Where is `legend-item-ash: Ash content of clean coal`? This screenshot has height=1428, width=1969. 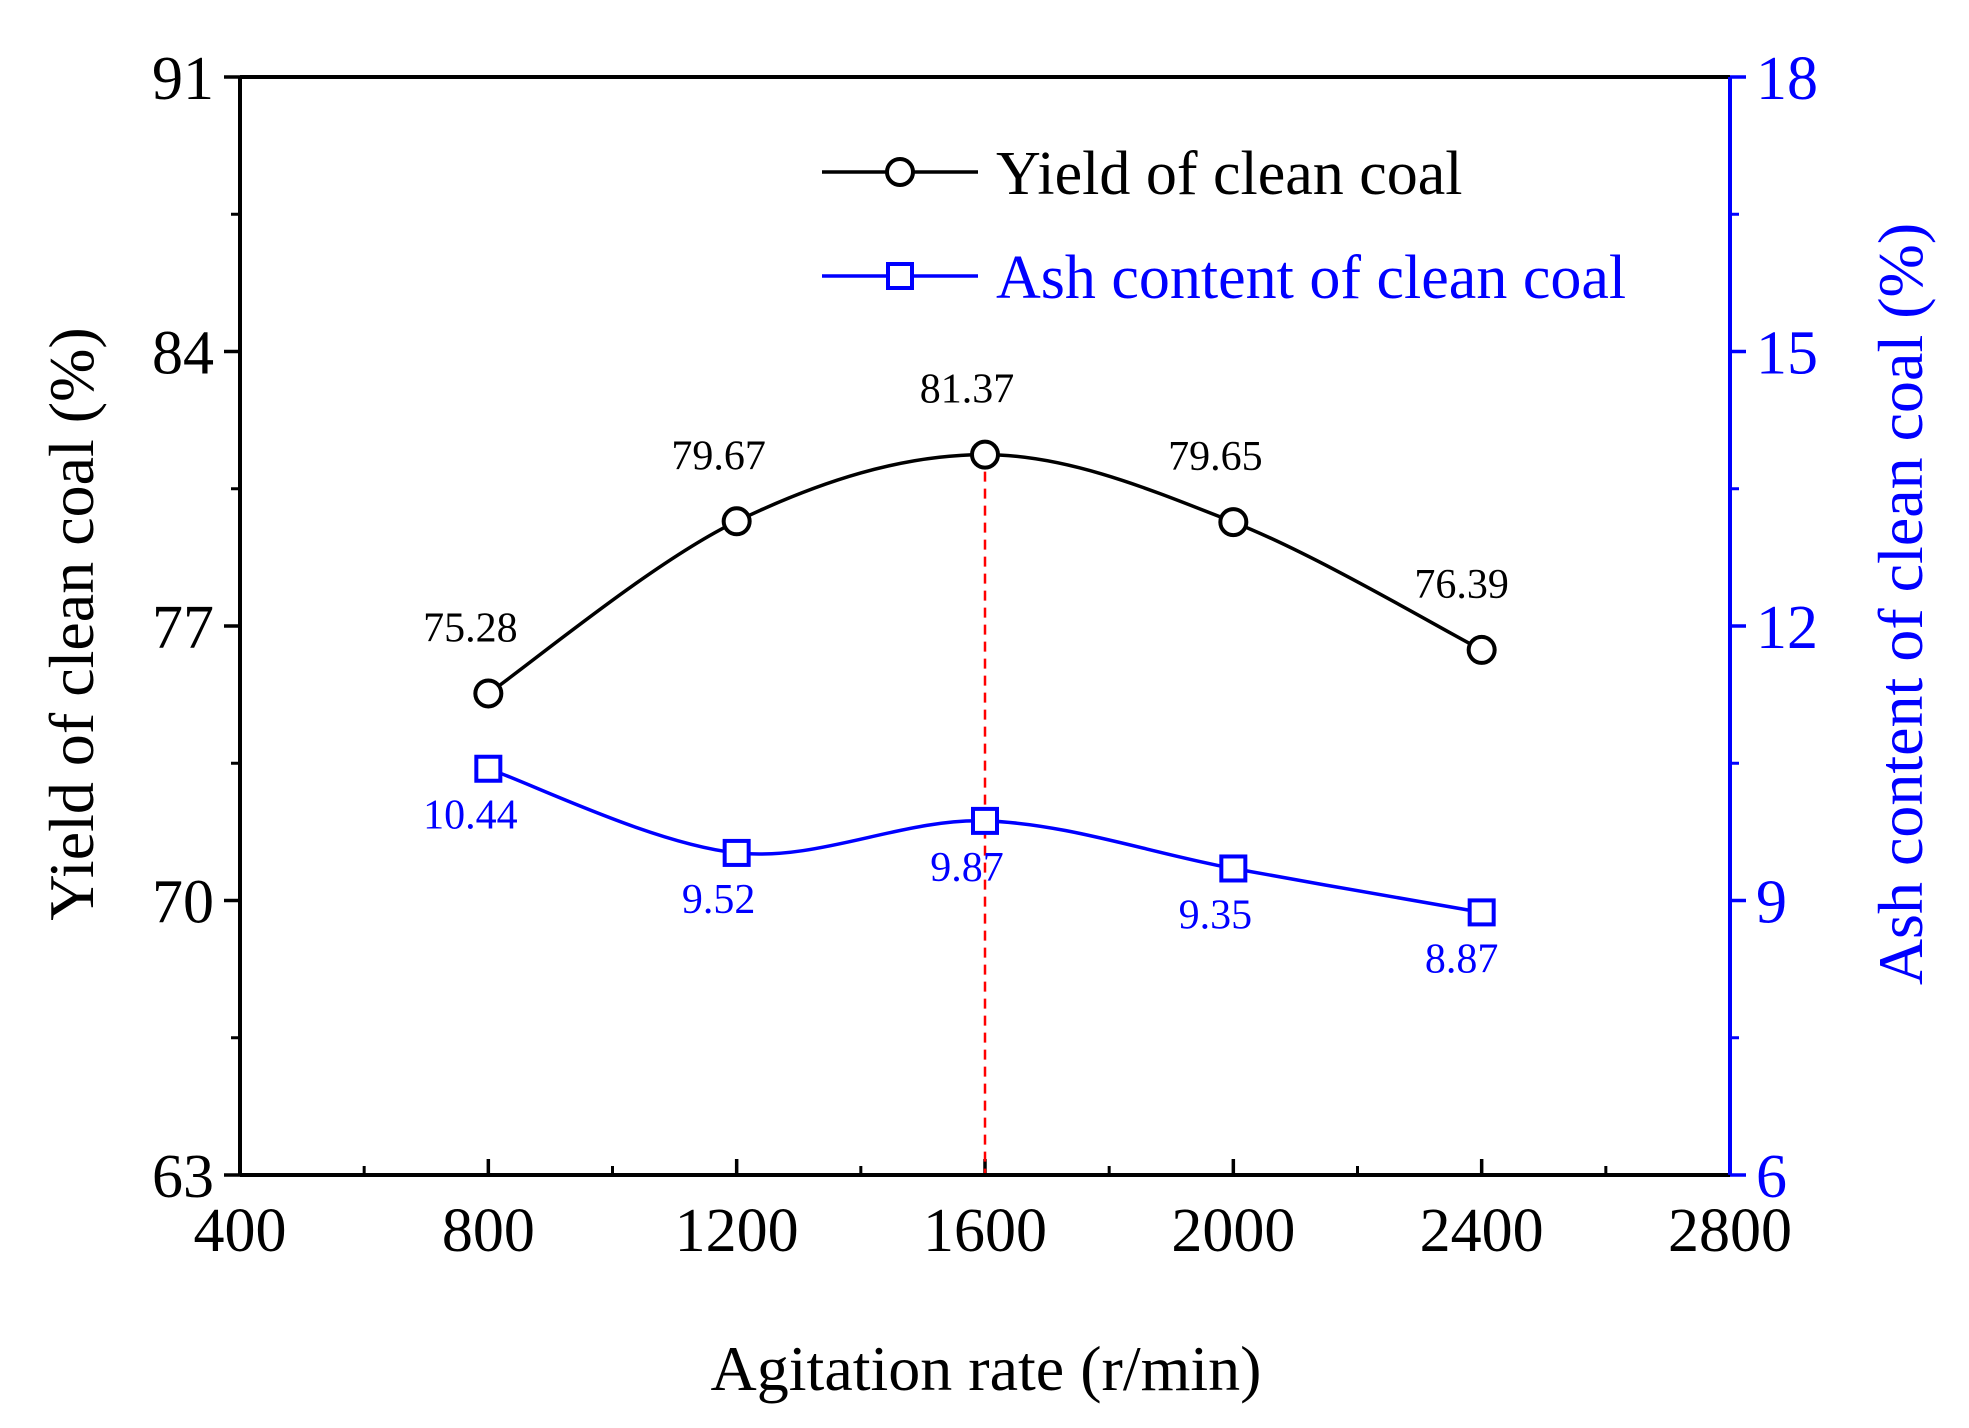 legend-item-ash: Ash content of clean coal is located at coordinates (1224, 278).